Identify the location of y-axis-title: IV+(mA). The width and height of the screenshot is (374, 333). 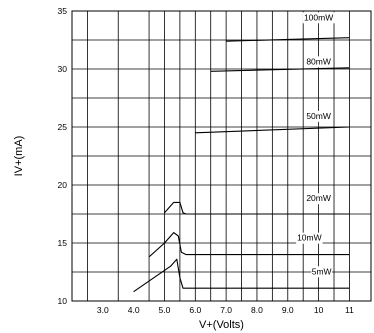
(19, 156).